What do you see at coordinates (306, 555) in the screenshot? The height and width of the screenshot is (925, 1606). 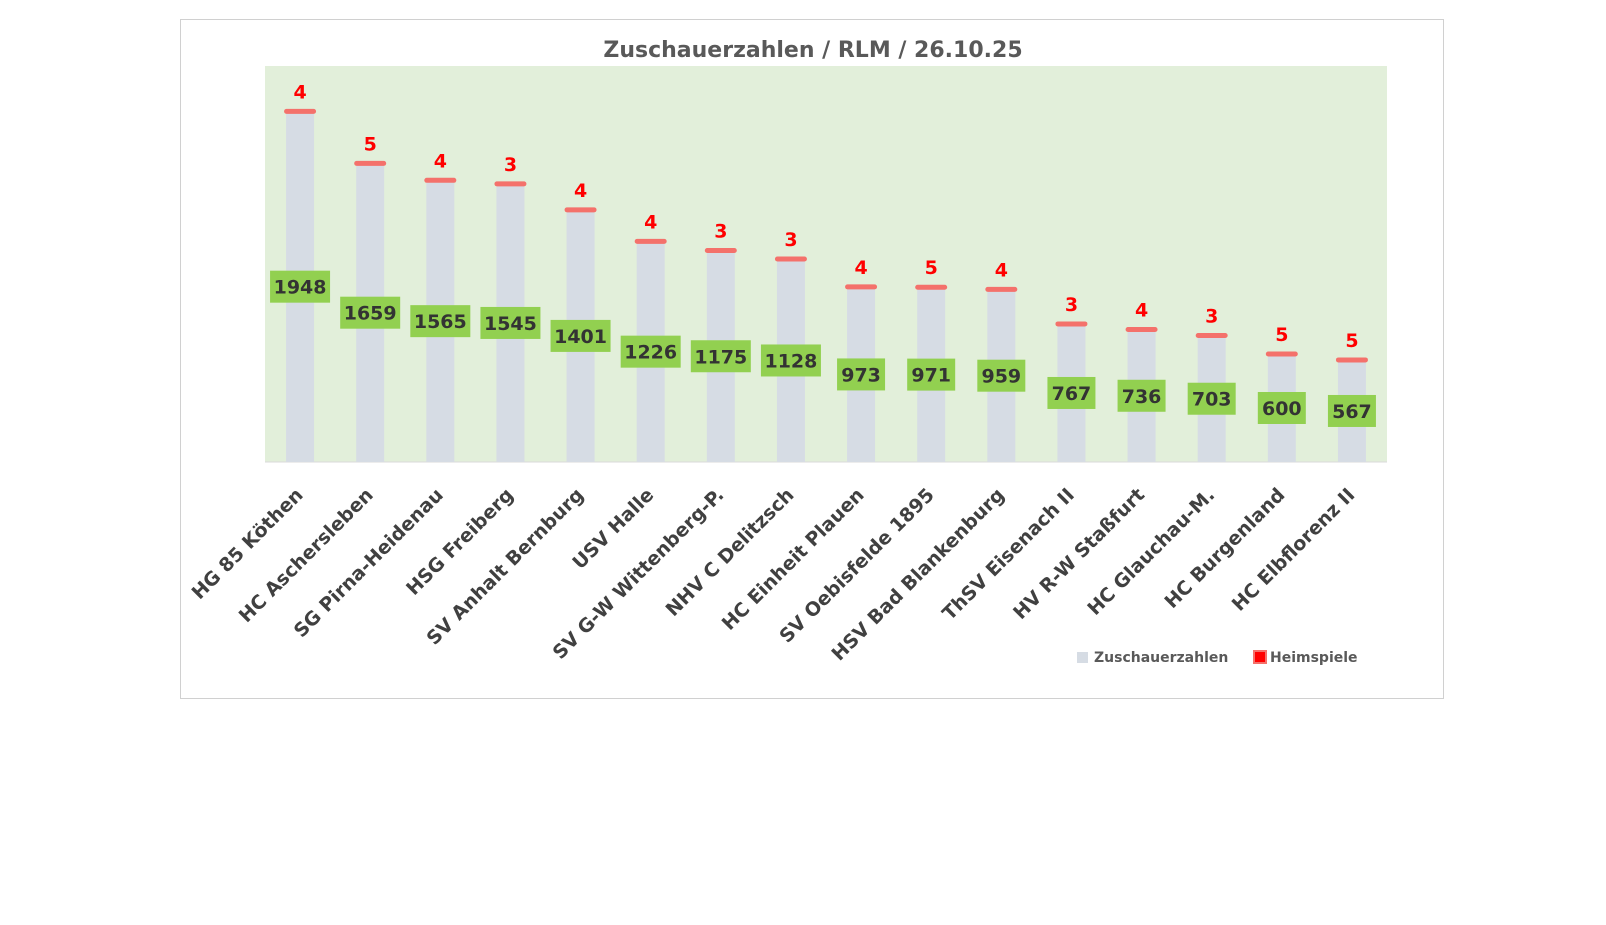 I see `category-label: HC Aschersleben` at bounding box center [306, 555].